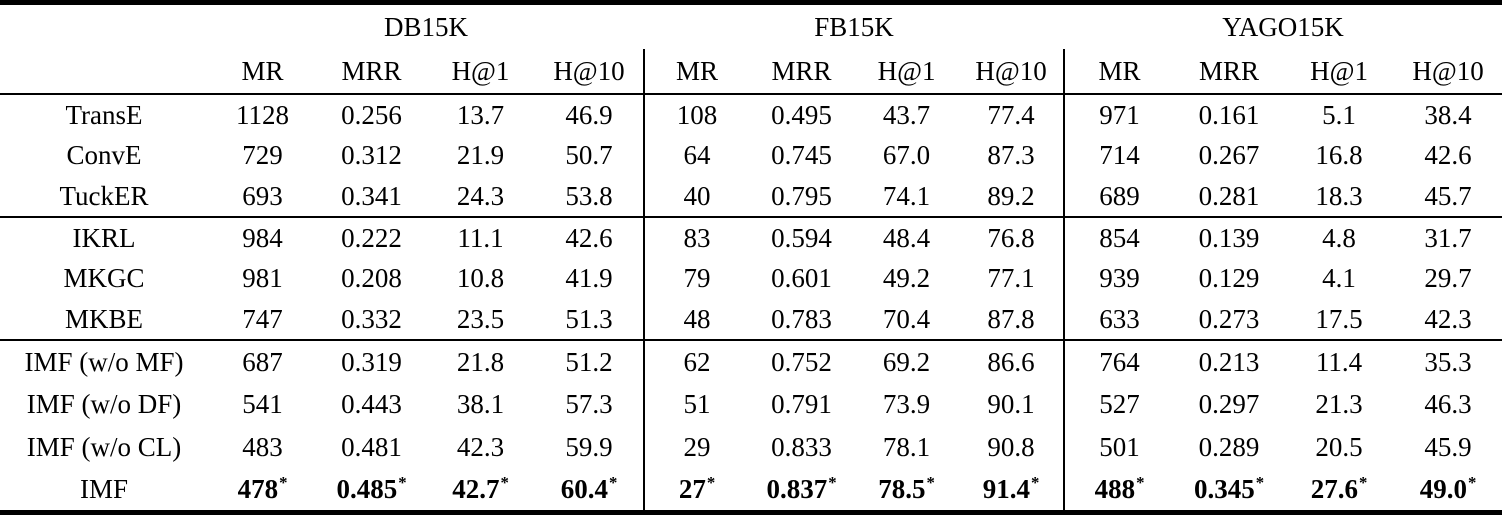 This screenshot has height=523, width=1502. I want to click on value-cell: 527, so click(1119, 404).